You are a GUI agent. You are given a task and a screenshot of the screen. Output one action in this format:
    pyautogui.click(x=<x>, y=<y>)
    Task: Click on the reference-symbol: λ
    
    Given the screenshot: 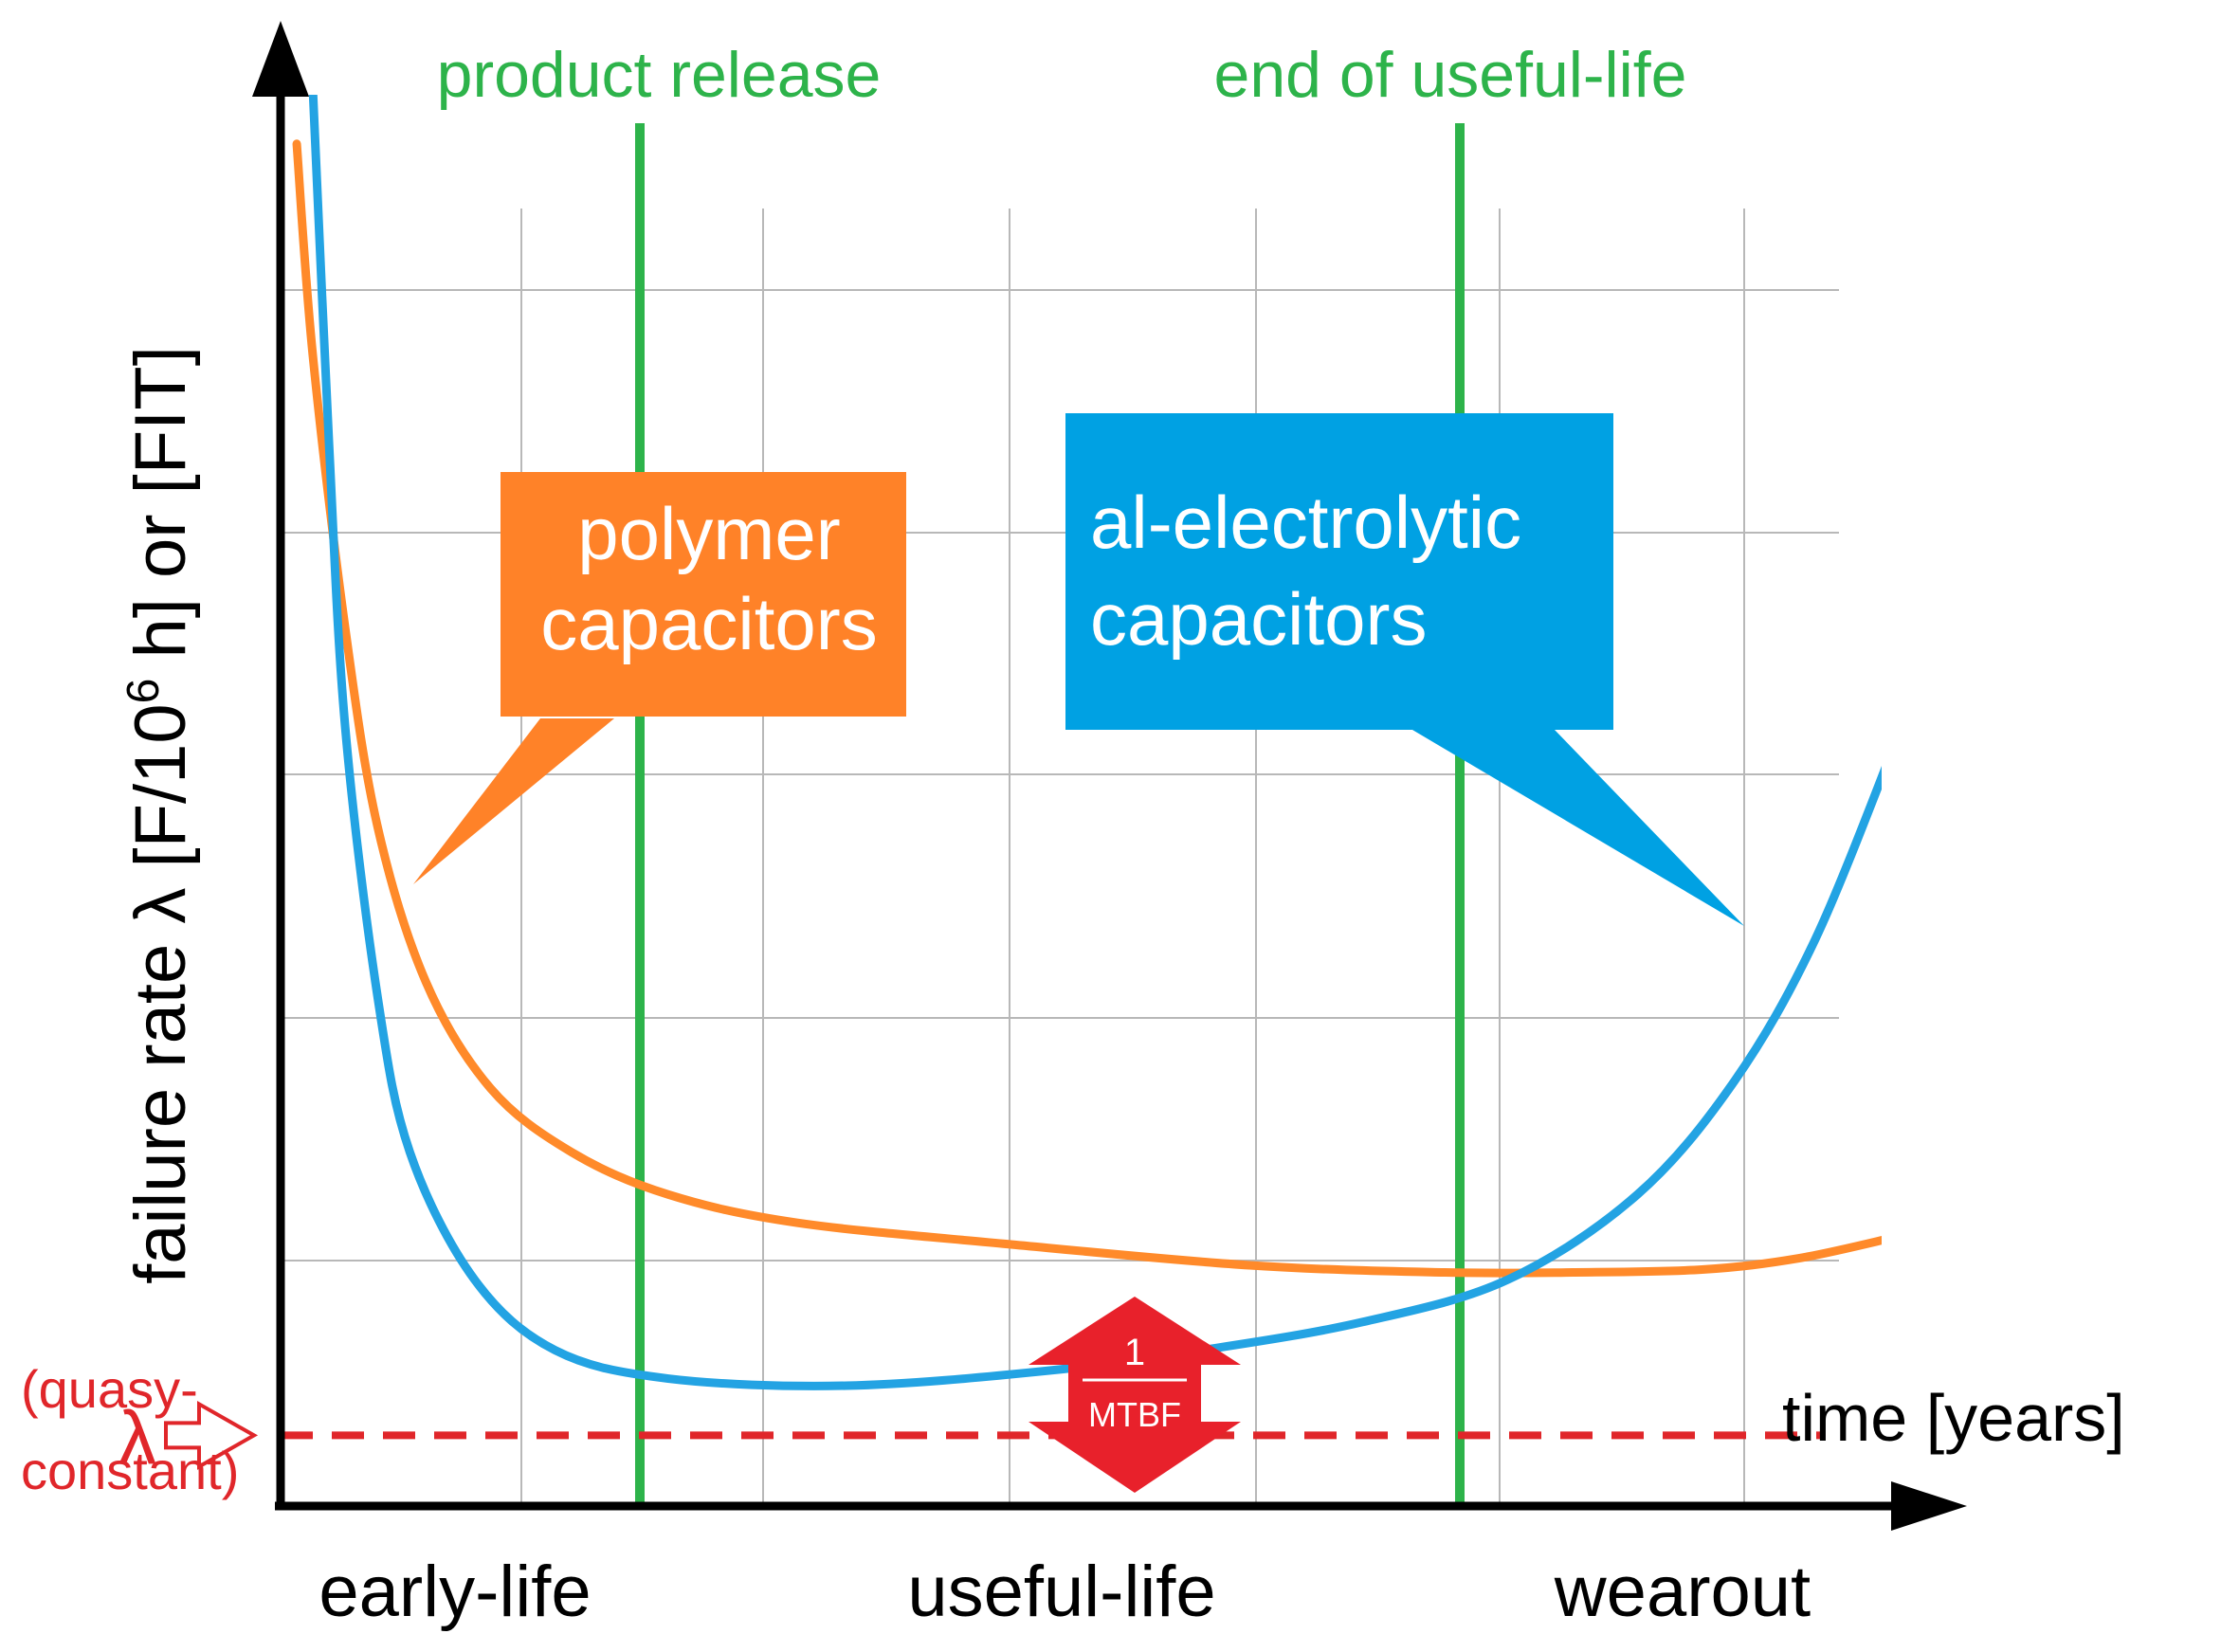 What is the action you would take?
    pyautogui.click(x=137, y=1438)
    